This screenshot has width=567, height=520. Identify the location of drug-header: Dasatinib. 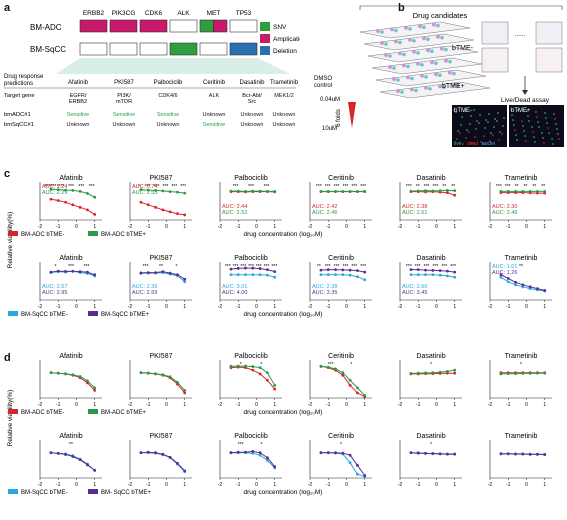
(252, 83).